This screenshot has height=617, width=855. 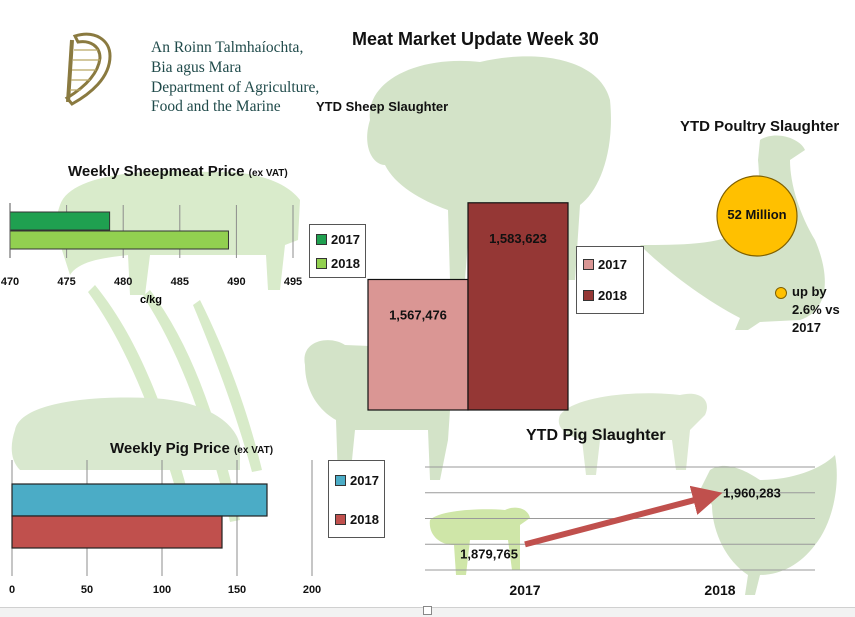 I want to click on sheep-slaughter-chart: 1,567,476 1,583,623, so click(x=468, y=306).